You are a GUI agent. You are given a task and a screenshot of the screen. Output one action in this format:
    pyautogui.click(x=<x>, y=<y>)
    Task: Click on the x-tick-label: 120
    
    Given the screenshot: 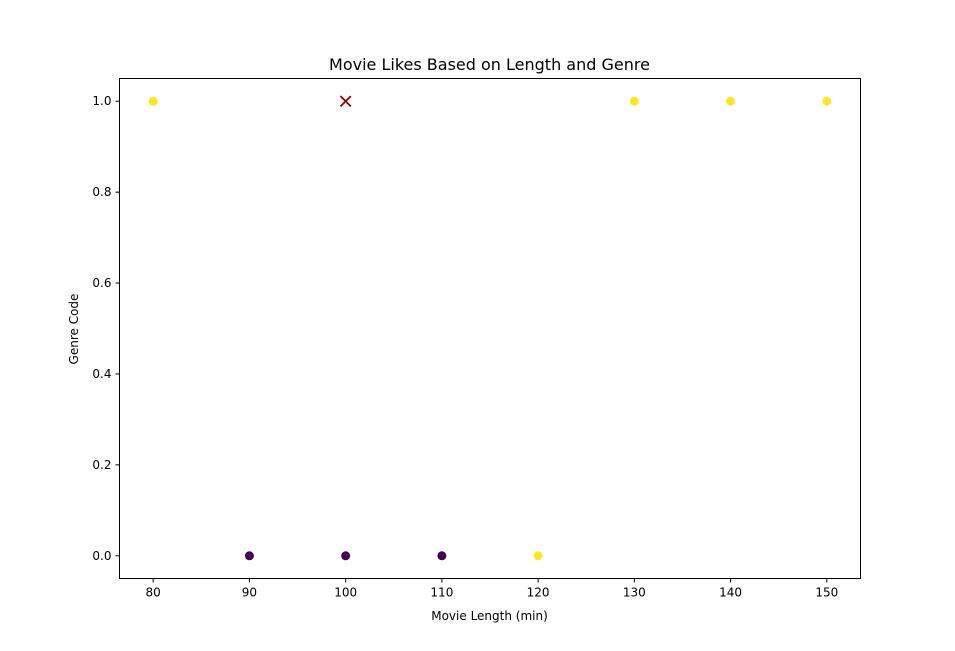 What is the action you would take?
    pyautogui.click(x=538, y=593)
    